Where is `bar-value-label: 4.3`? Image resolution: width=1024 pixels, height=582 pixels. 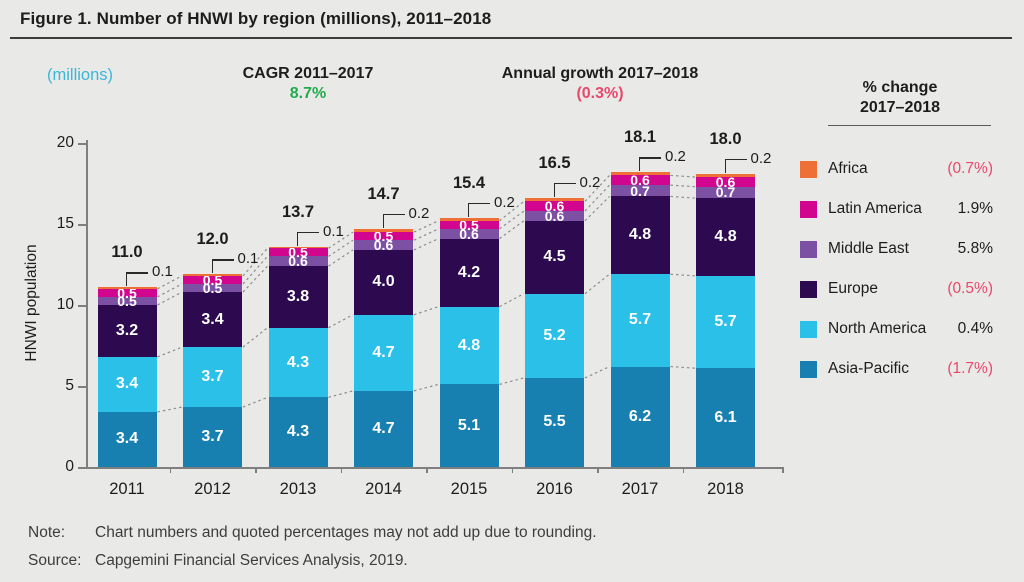 bar-value-label: 4.3 is located at coordinates (298, 432).